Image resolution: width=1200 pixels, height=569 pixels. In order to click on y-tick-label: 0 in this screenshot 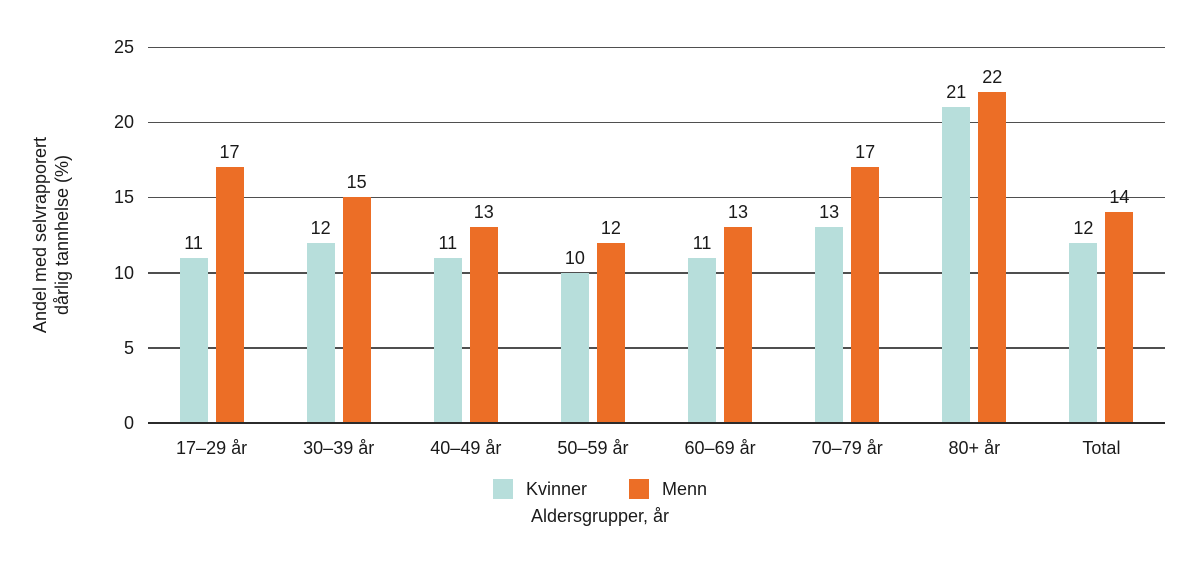, I will do `click(128, 423)`.